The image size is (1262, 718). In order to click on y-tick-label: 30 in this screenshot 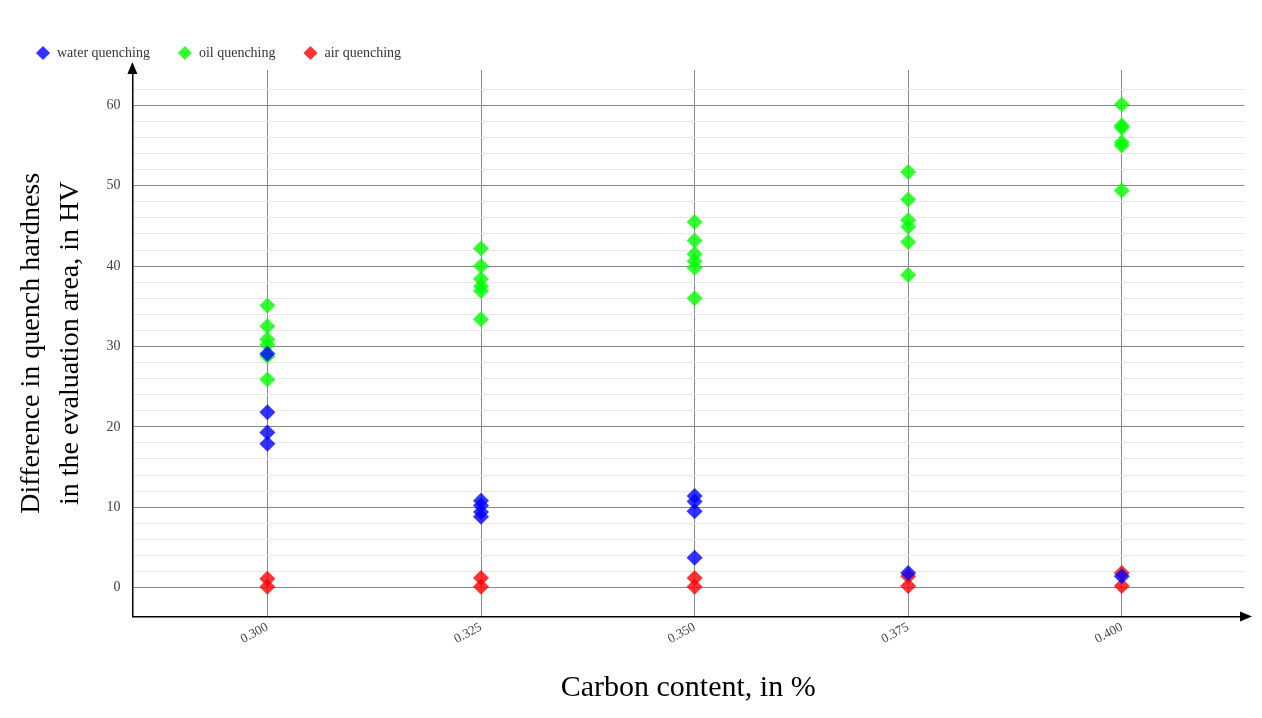, I will do `click(113, 346)`.